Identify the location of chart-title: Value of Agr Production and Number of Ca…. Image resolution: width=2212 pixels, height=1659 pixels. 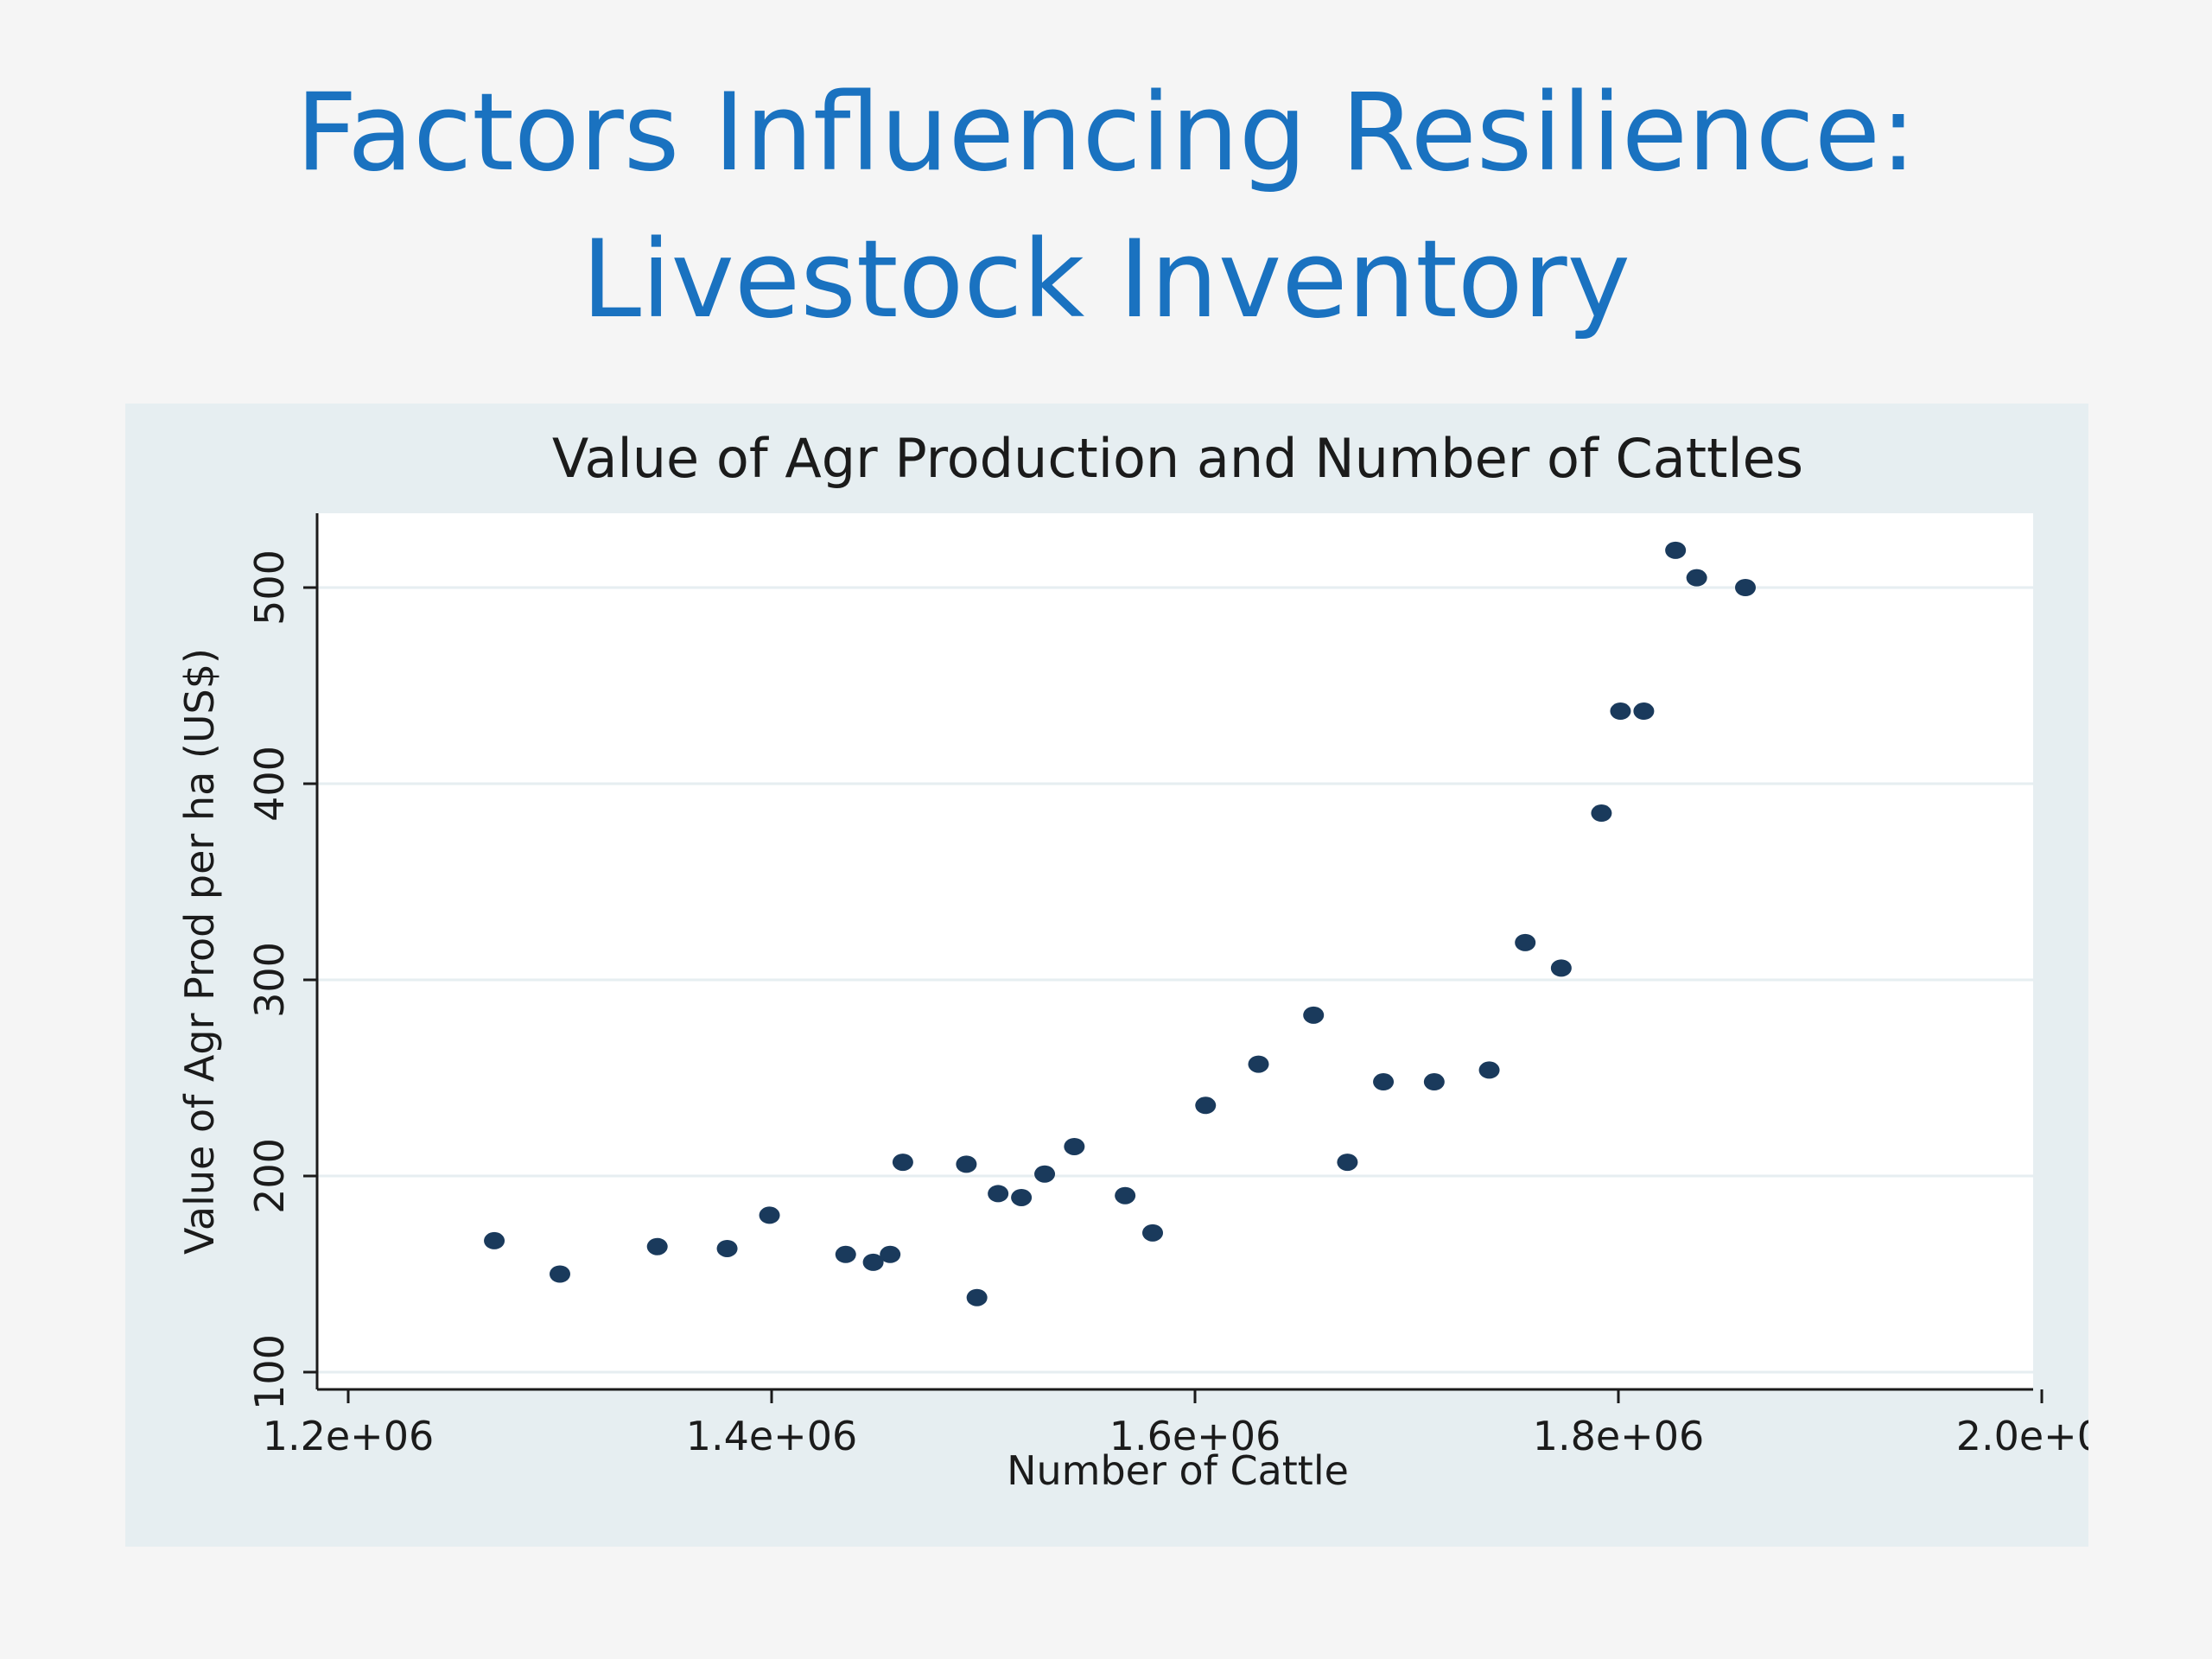
(1177, 458).